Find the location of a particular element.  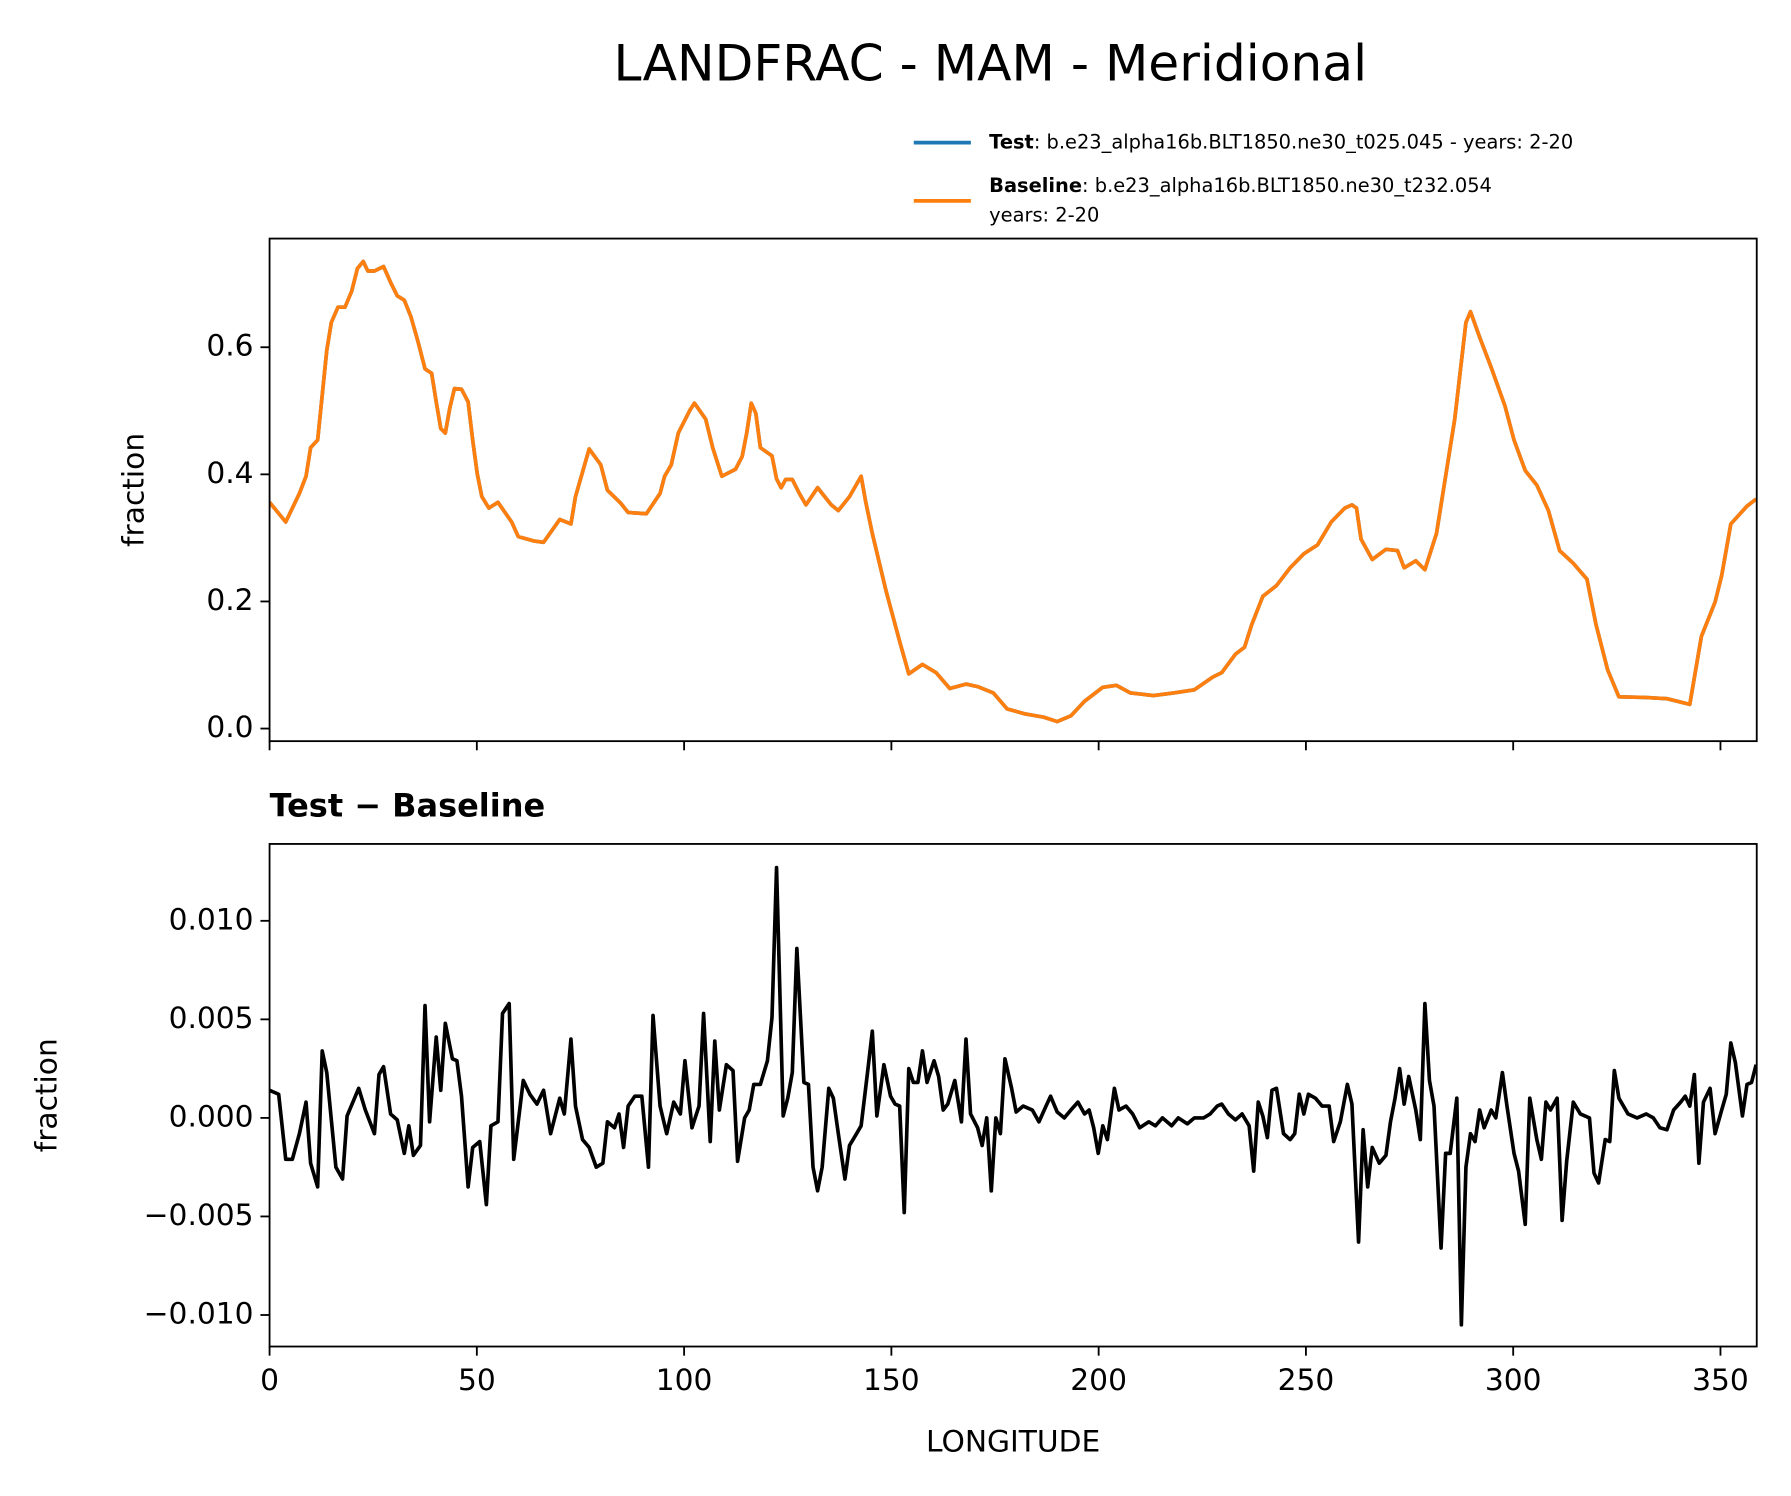

legend-description: years: 2-20 is located at coordinates (1044, 214).